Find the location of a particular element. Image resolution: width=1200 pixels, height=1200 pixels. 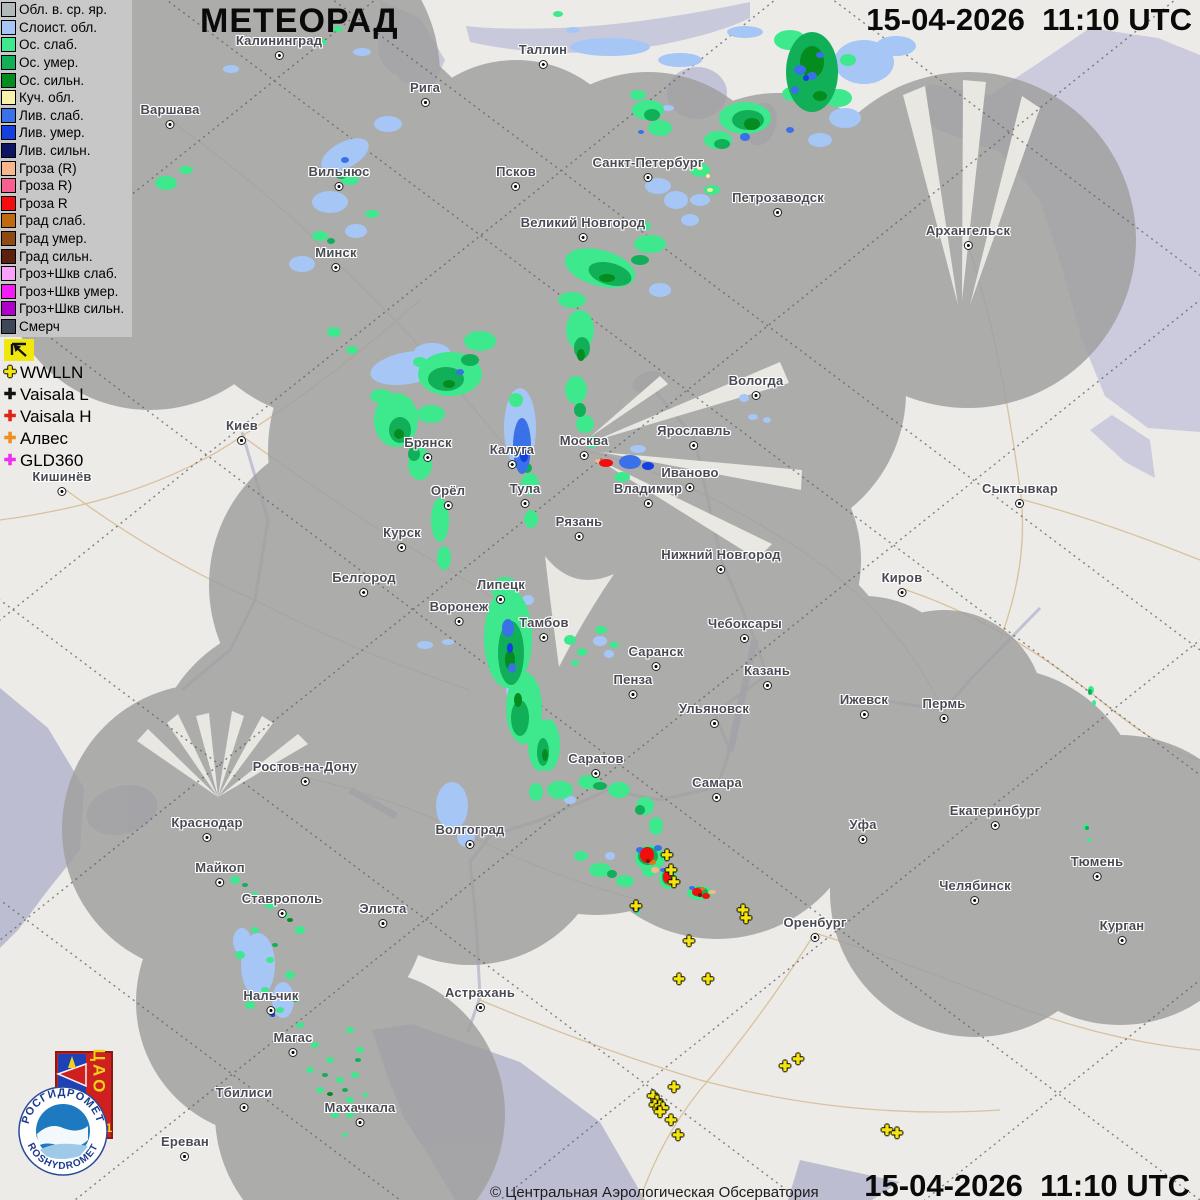

lightning-source-label: Vaisala L is located at coordinates (54, 394).